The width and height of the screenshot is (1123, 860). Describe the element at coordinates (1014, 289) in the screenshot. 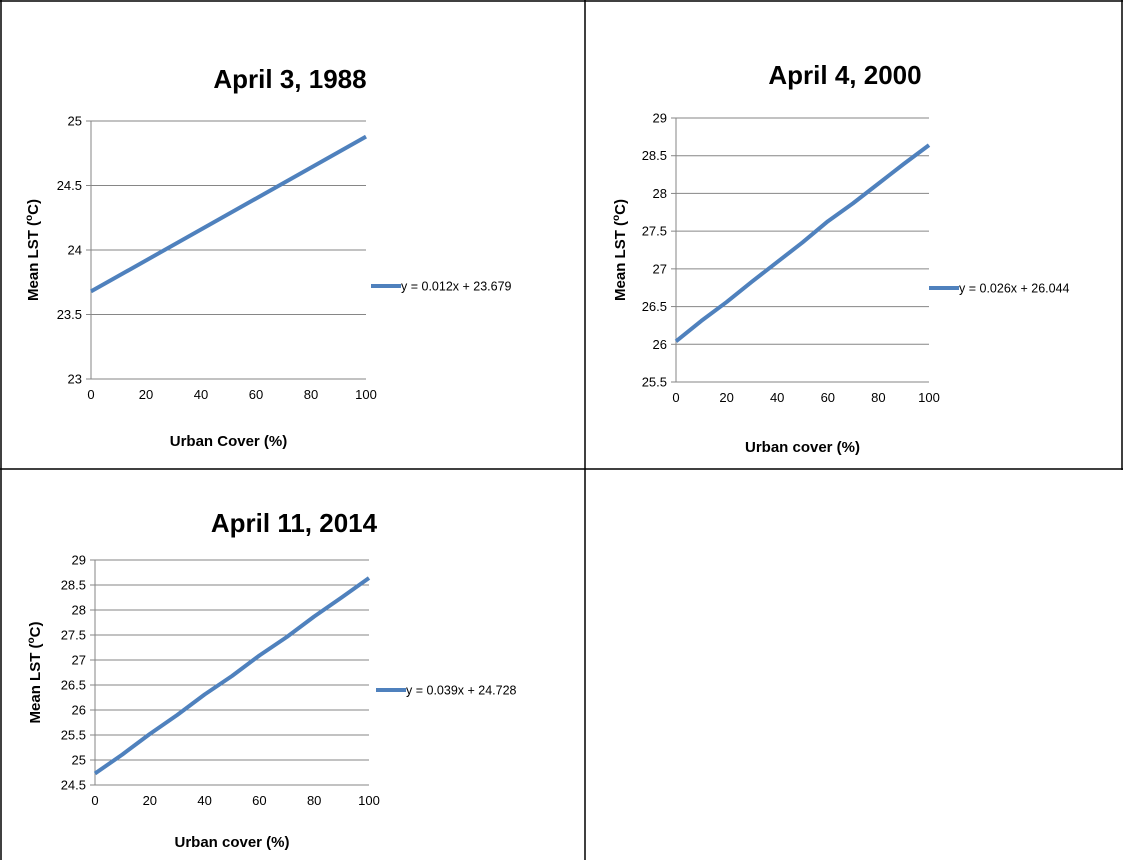

I see `legend-entry: y = 0.026x + 26.044` at that location.